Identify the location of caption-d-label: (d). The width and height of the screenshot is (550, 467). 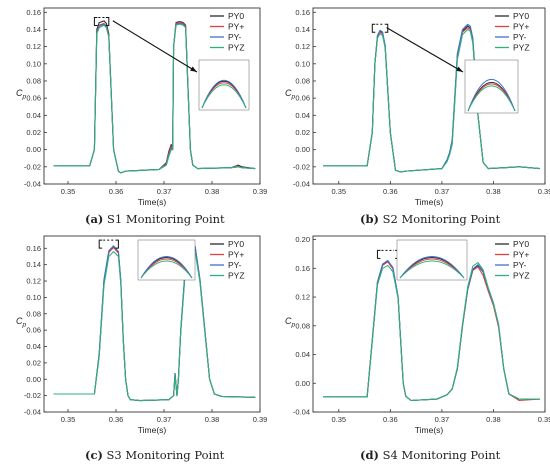
(369, 455).